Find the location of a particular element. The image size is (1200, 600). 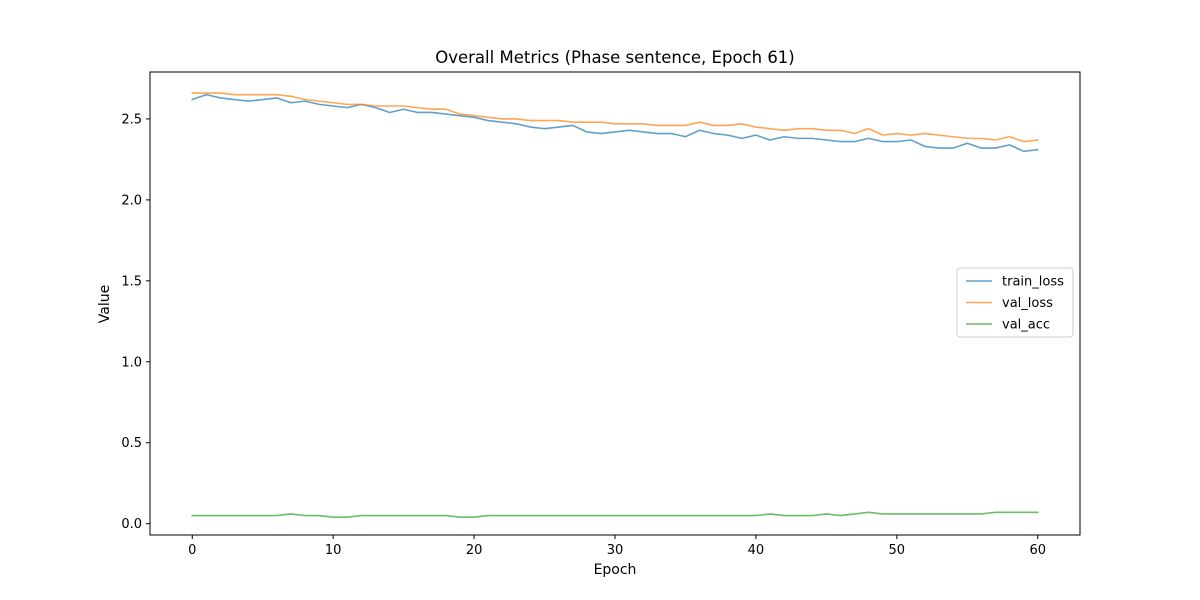

y-tick-label: 2.5 is located at coordinates (131, 119).